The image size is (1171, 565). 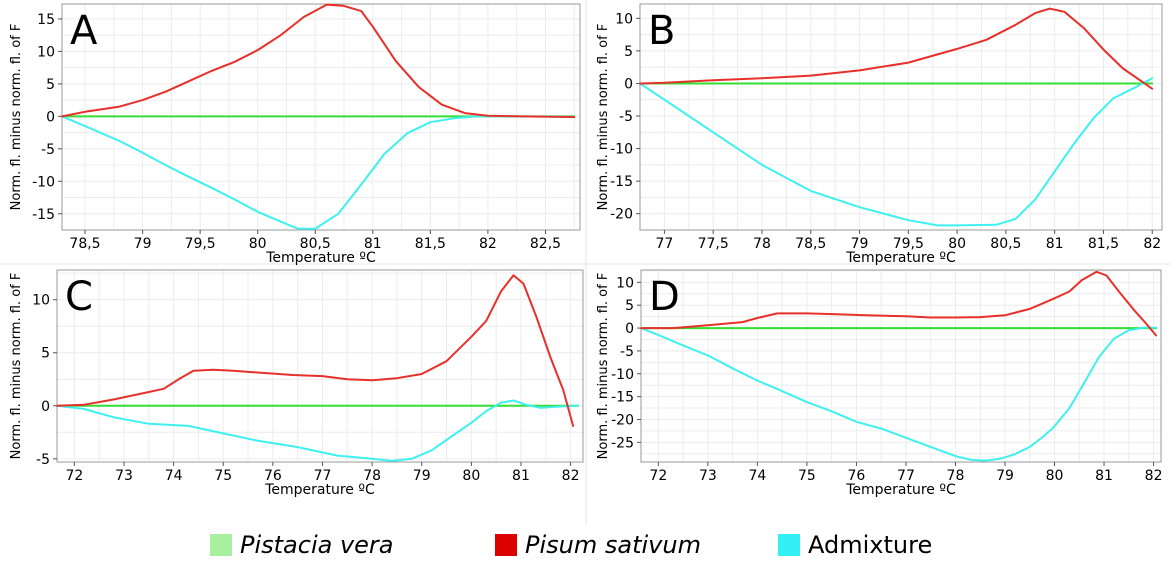 I want to click on legend-item-admixture: Admixture, so click(x=855, y=545).